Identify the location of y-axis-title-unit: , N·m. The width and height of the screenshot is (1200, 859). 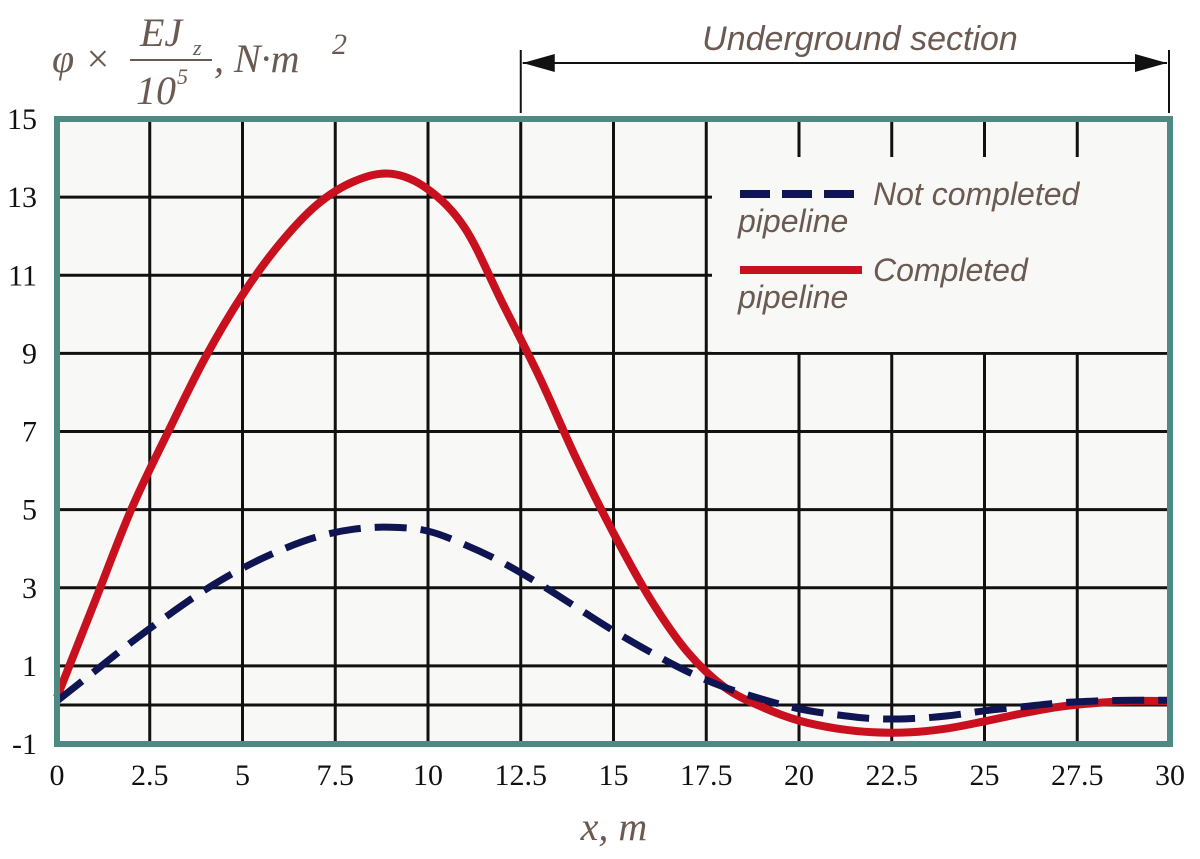
(257, 58).